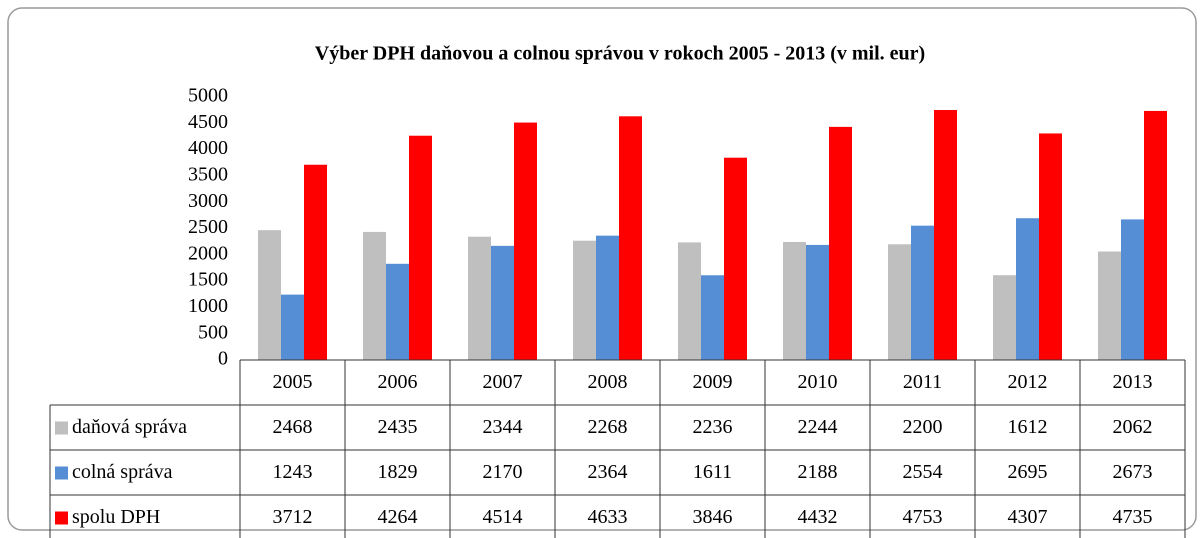  Describe the element at coordinates (922, 382) in the screenshot. I see `x-tick-label: 2011` at that location.